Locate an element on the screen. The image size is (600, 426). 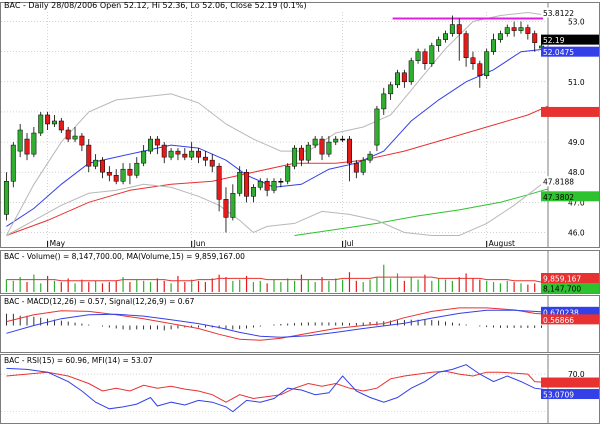
value-label: 47.3802 is located at coordinates (558, 197).